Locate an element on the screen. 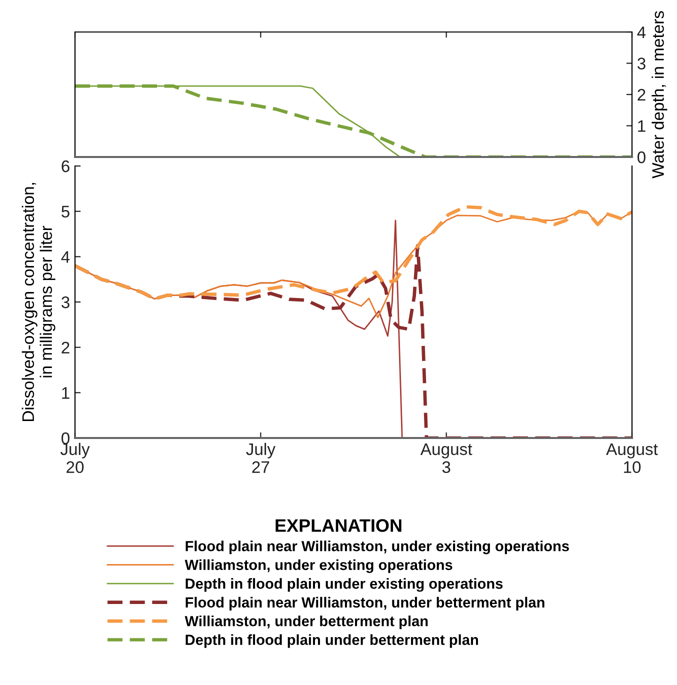  x-tick-label: July 27 is located at coordinates (261, 457).